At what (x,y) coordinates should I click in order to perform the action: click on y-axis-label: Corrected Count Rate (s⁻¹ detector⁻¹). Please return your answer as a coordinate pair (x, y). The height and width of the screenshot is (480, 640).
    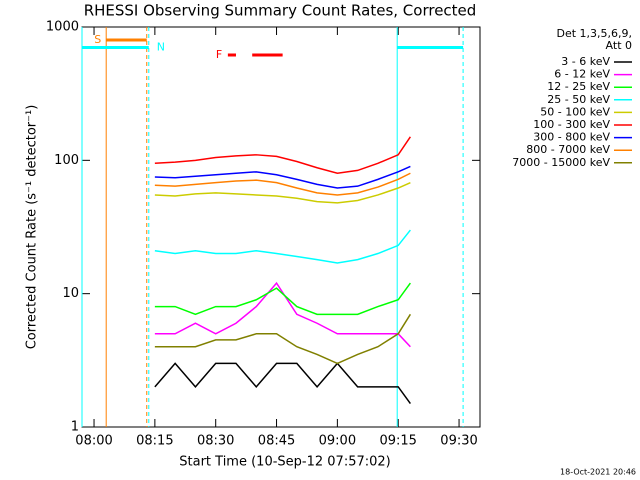
    Looking at the image, I should click on (32, 227).